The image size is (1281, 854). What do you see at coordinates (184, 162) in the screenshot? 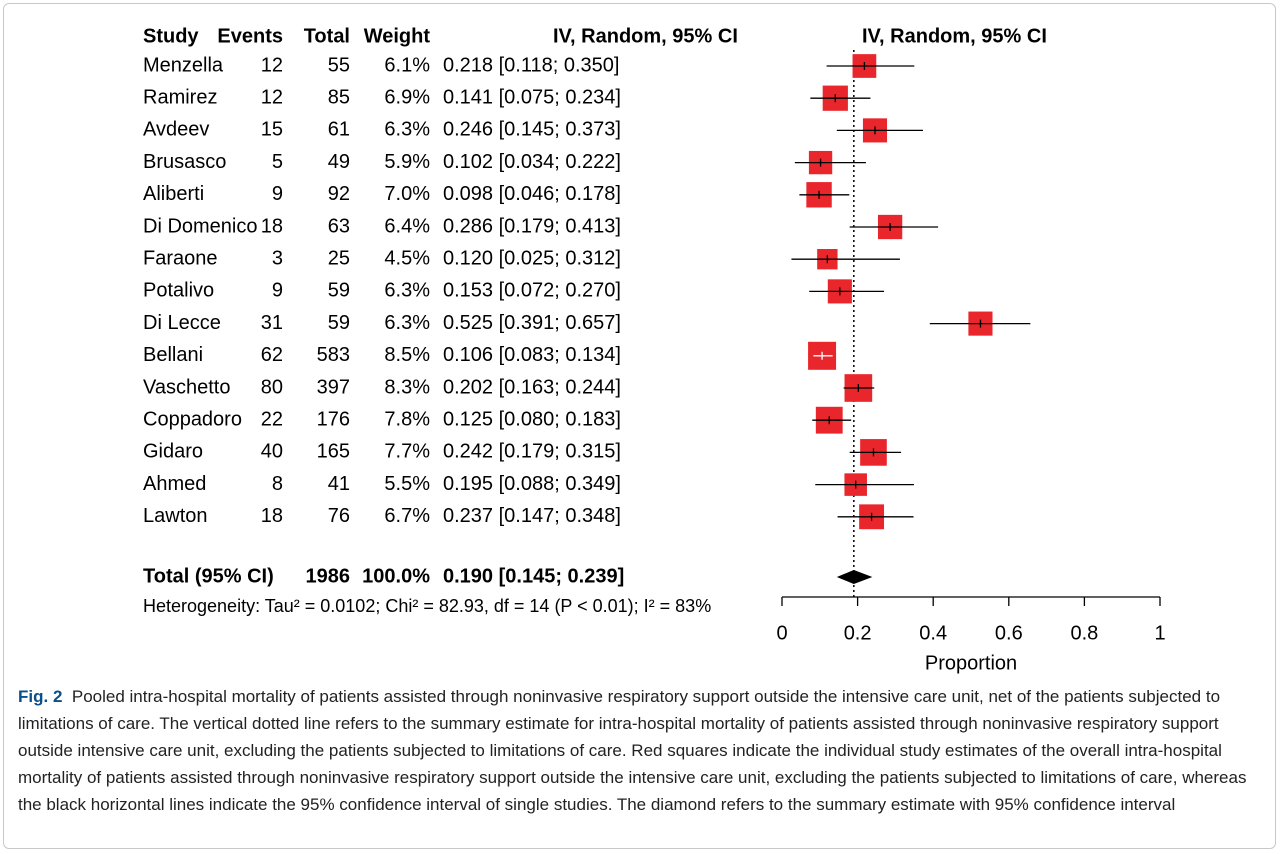
I see `study-name: Brusasco` at bounding box center [184, 162].